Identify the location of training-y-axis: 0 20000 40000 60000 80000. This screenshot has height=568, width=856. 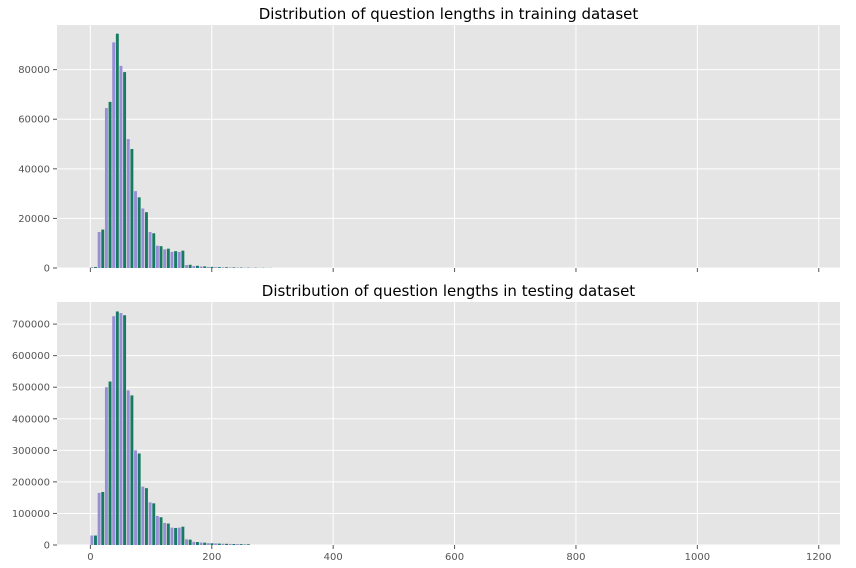
(37, 170).